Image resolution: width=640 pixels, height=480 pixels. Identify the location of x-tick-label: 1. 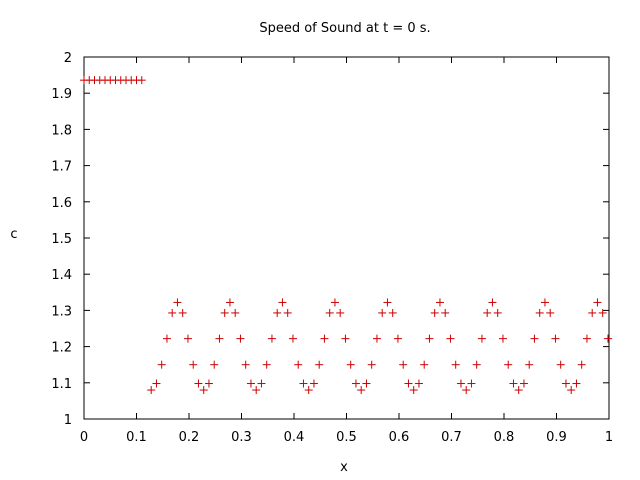
(609, 437).